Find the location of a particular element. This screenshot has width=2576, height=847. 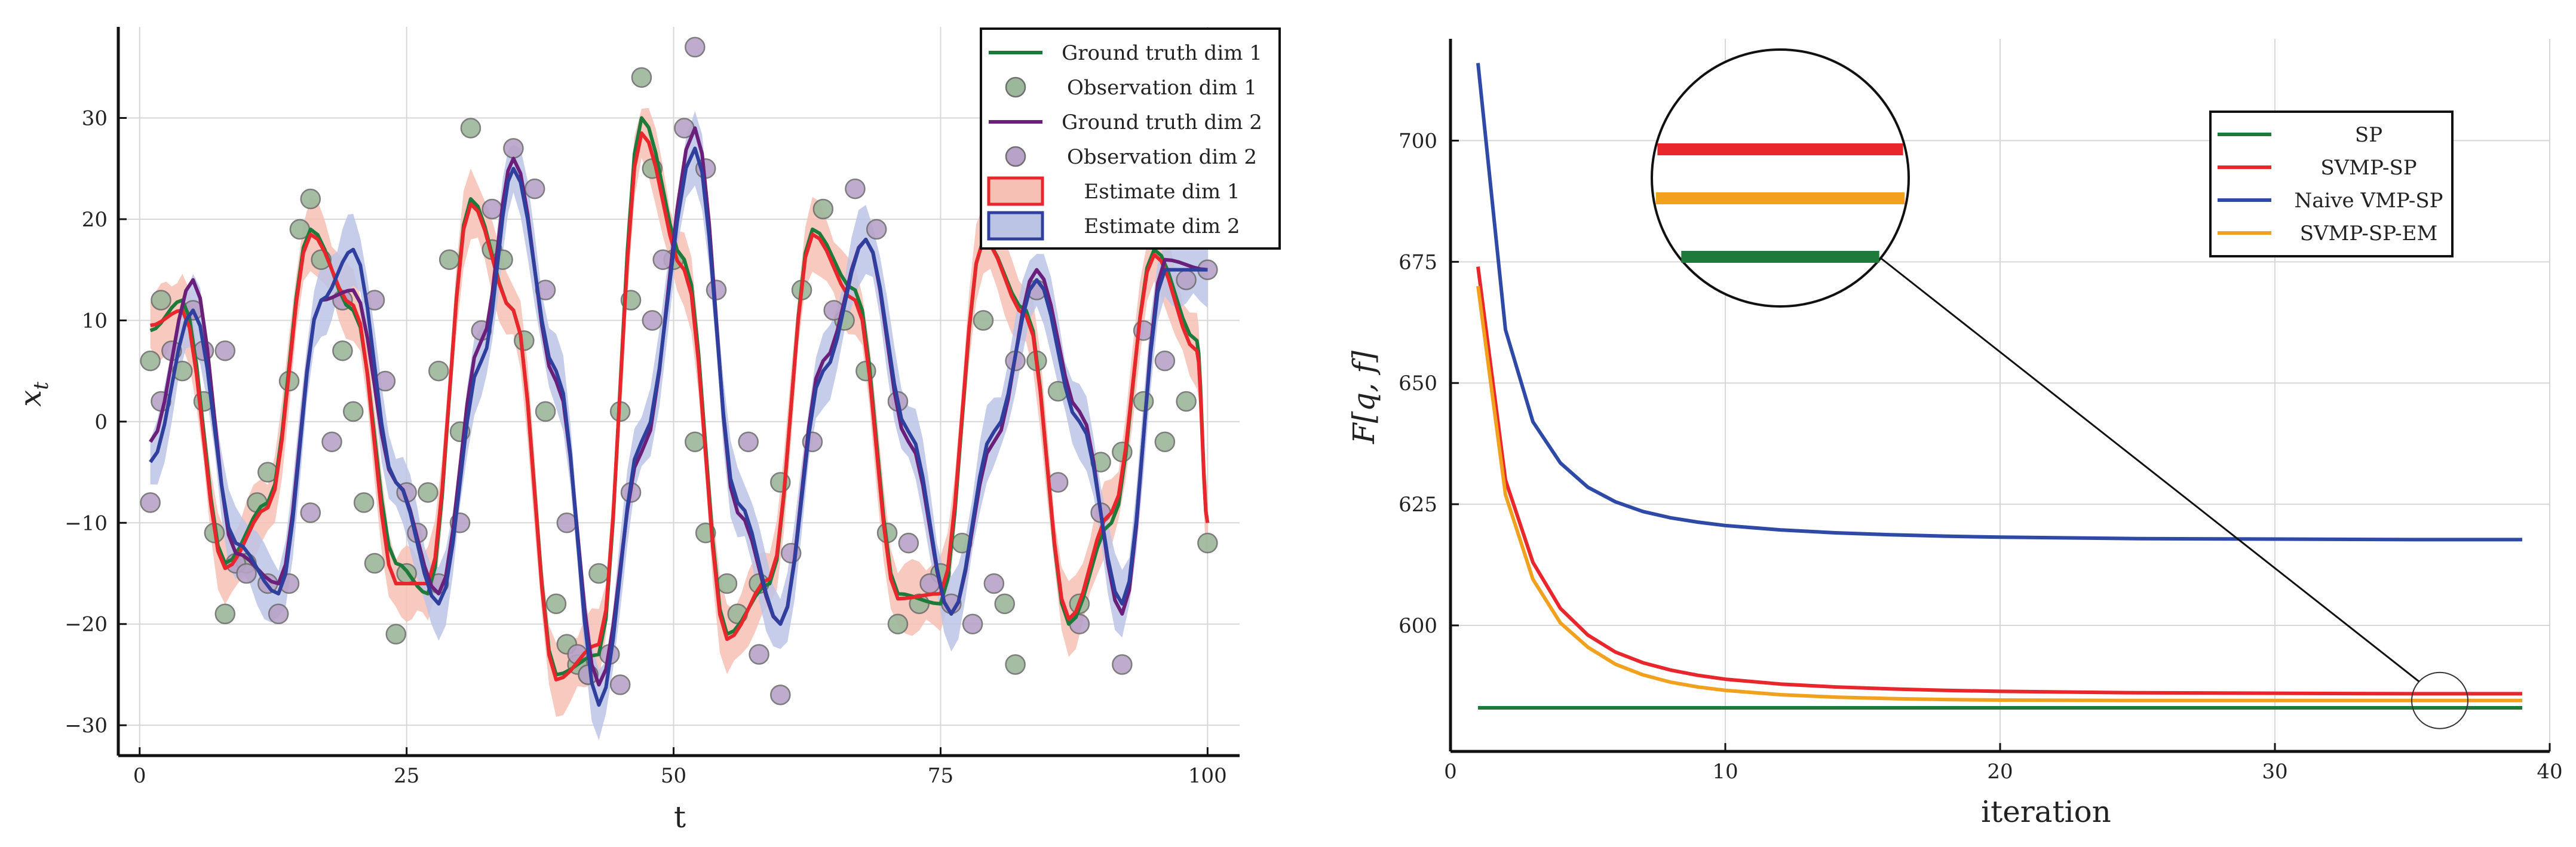

left-y-label-sub: t is located at coordinates (41, 386).